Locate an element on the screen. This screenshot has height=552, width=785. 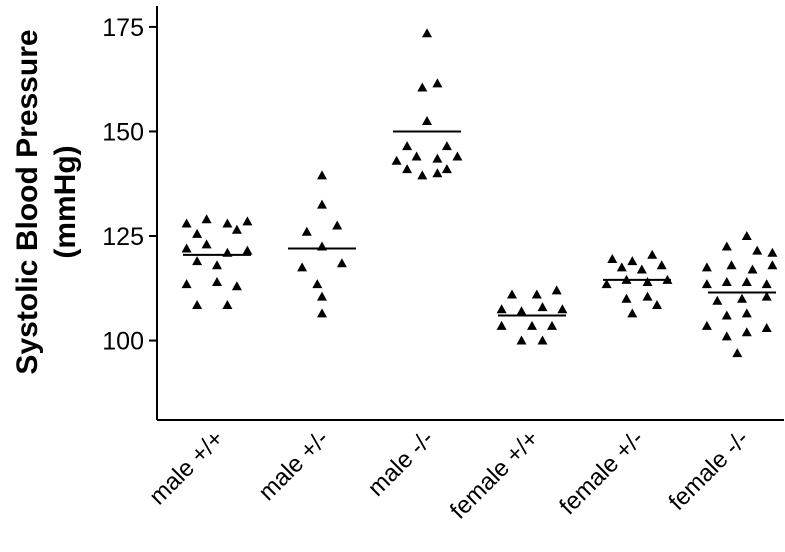
y-tick-label: 175 is located at coordinates (123, 28).